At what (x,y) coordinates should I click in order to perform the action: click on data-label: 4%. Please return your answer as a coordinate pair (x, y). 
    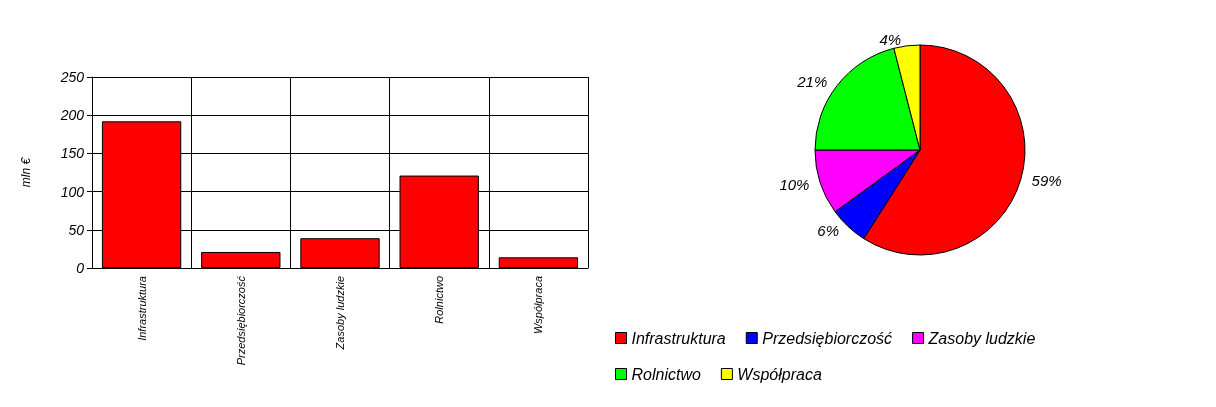
    Looking at the image, I should click on (890, 40).